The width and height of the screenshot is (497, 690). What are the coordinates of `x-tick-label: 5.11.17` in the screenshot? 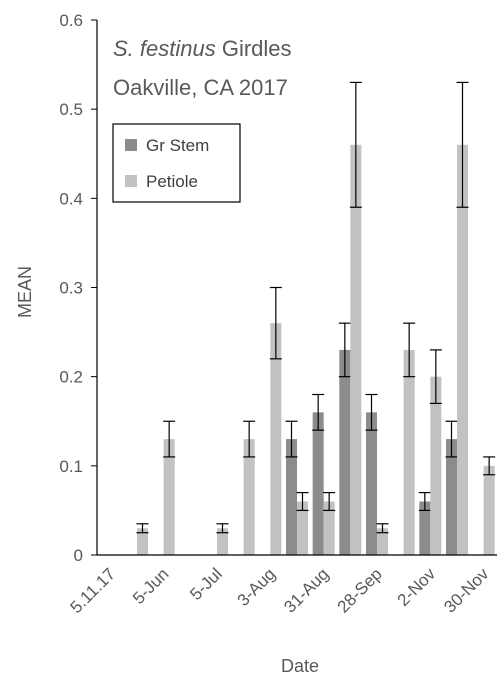 It's located at (93, 590).